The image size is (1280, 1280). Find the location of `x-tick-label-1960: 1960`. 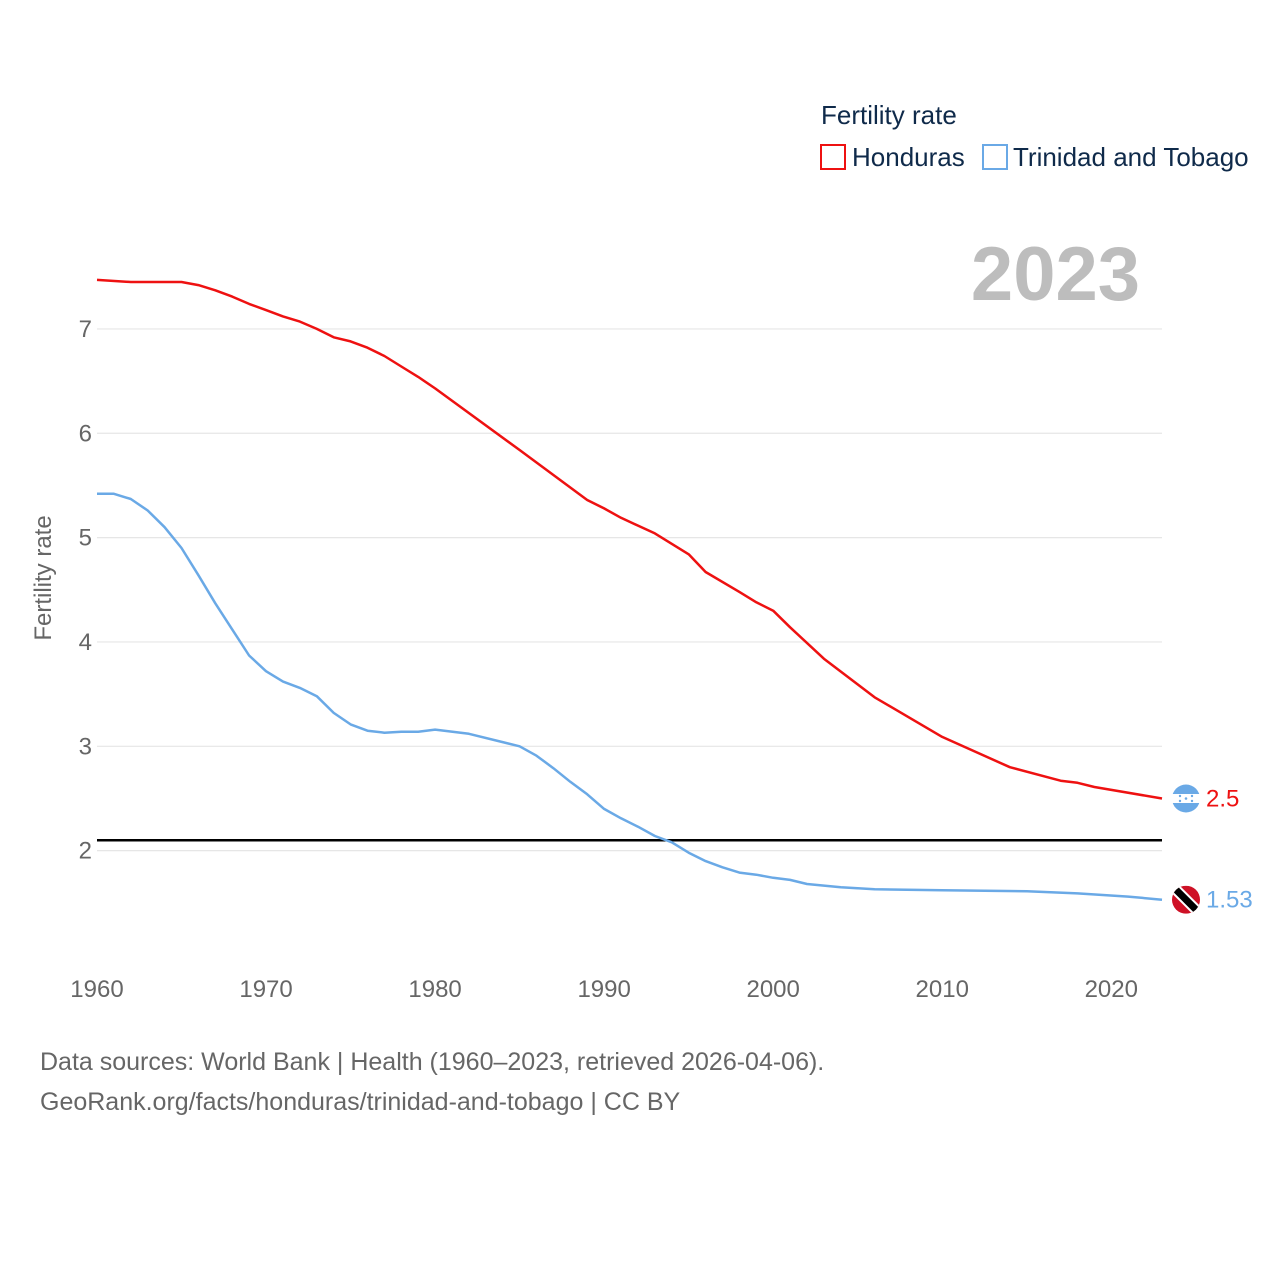

x-tick-label-1960: 1960 is located at coordinates (96, 989).